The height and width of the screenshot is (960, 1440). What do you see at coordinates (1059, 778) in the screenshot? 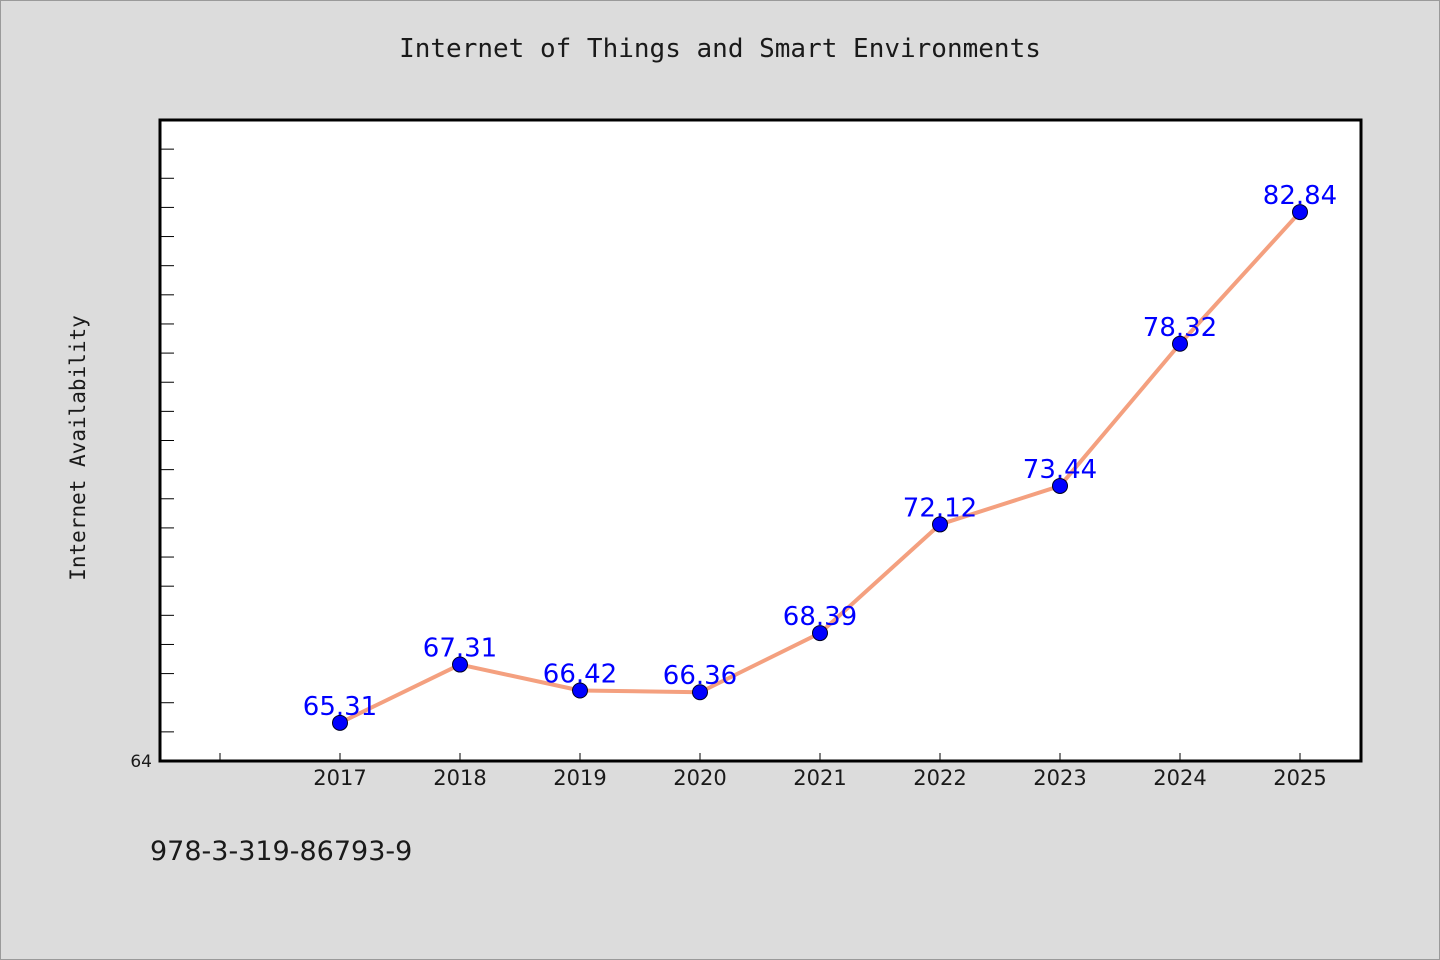
I see `x-tick-label: 2023` at bounding box center [1059, 778].